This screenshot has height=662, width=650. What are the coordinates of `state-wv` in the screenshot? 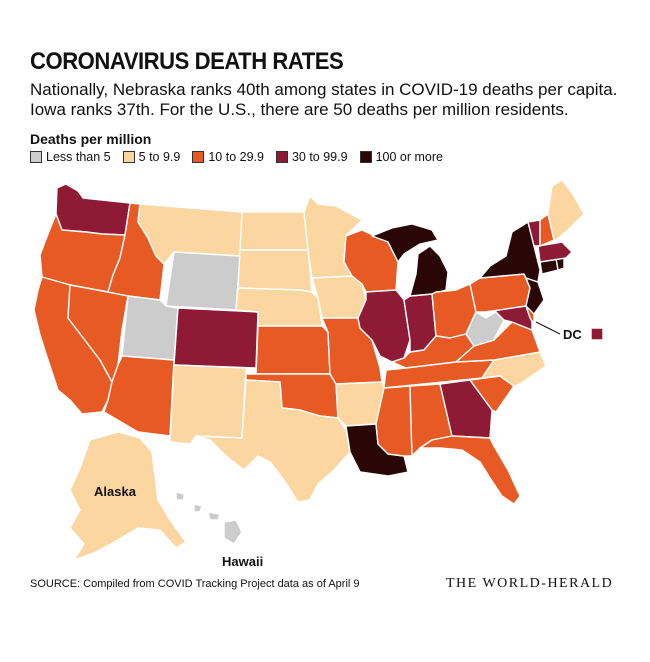 It's located at (485, 329).